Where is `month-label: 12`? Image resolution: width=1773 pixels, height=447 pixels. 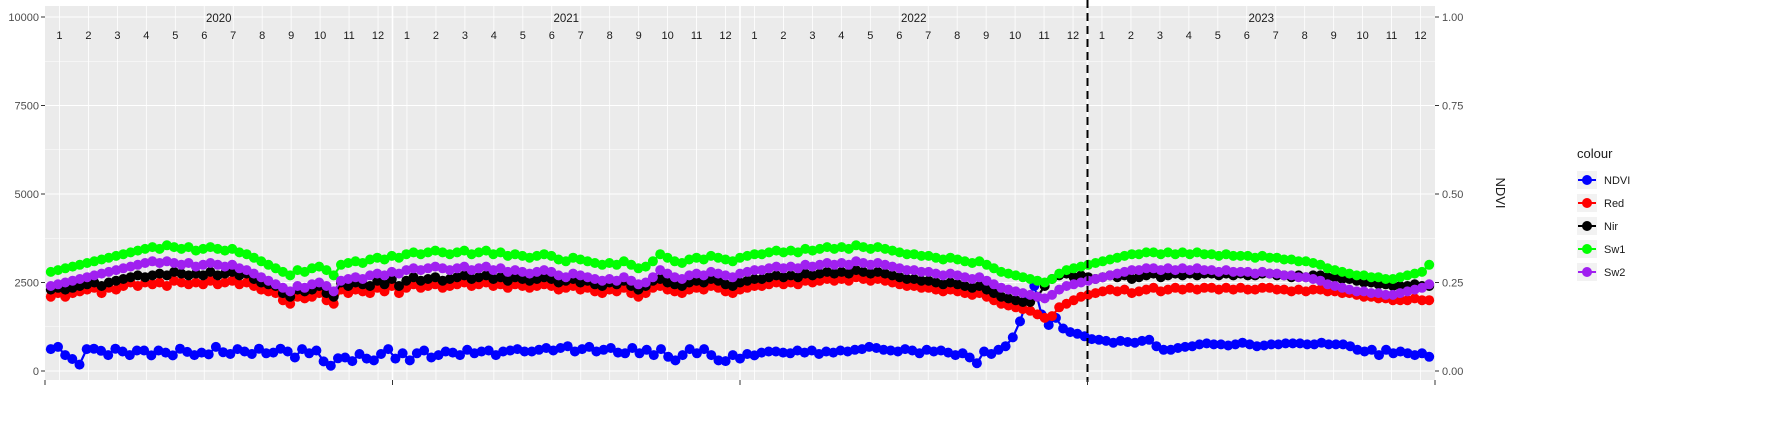 month-label: 12 is located at coordinates (1420, 36).